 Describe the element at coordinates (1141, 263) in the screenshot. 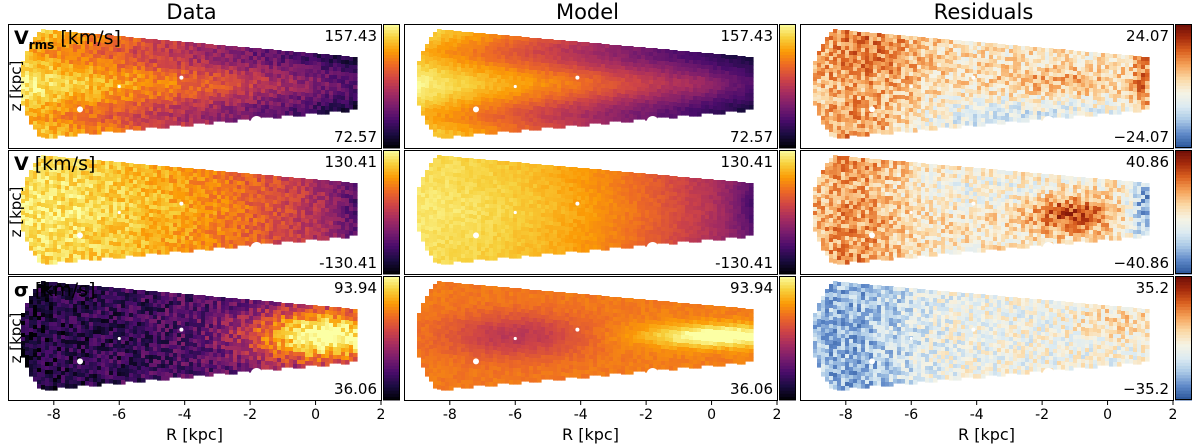

I see `colorbar-min-label: −40.86` at that location.